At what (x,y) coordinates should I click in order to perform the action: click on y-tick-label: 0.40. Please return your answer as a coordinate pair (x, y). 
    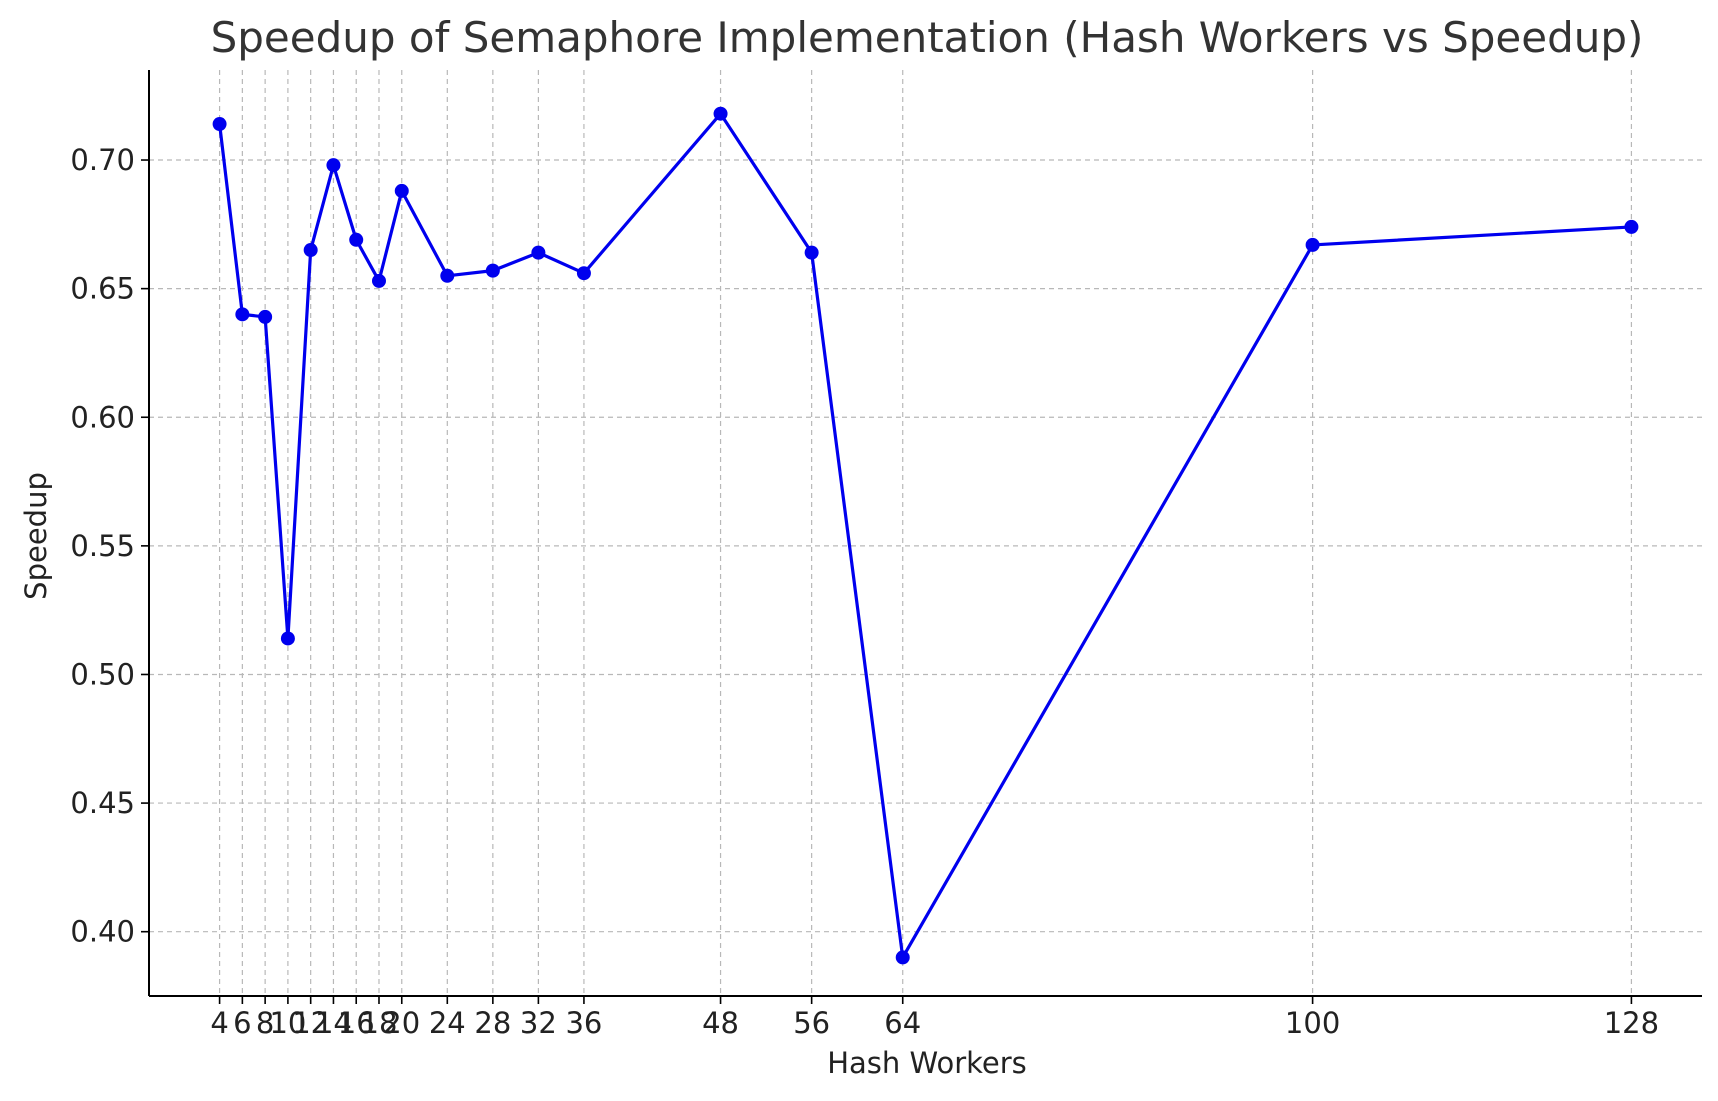
    Looking at the image, I should click on (102, 932).